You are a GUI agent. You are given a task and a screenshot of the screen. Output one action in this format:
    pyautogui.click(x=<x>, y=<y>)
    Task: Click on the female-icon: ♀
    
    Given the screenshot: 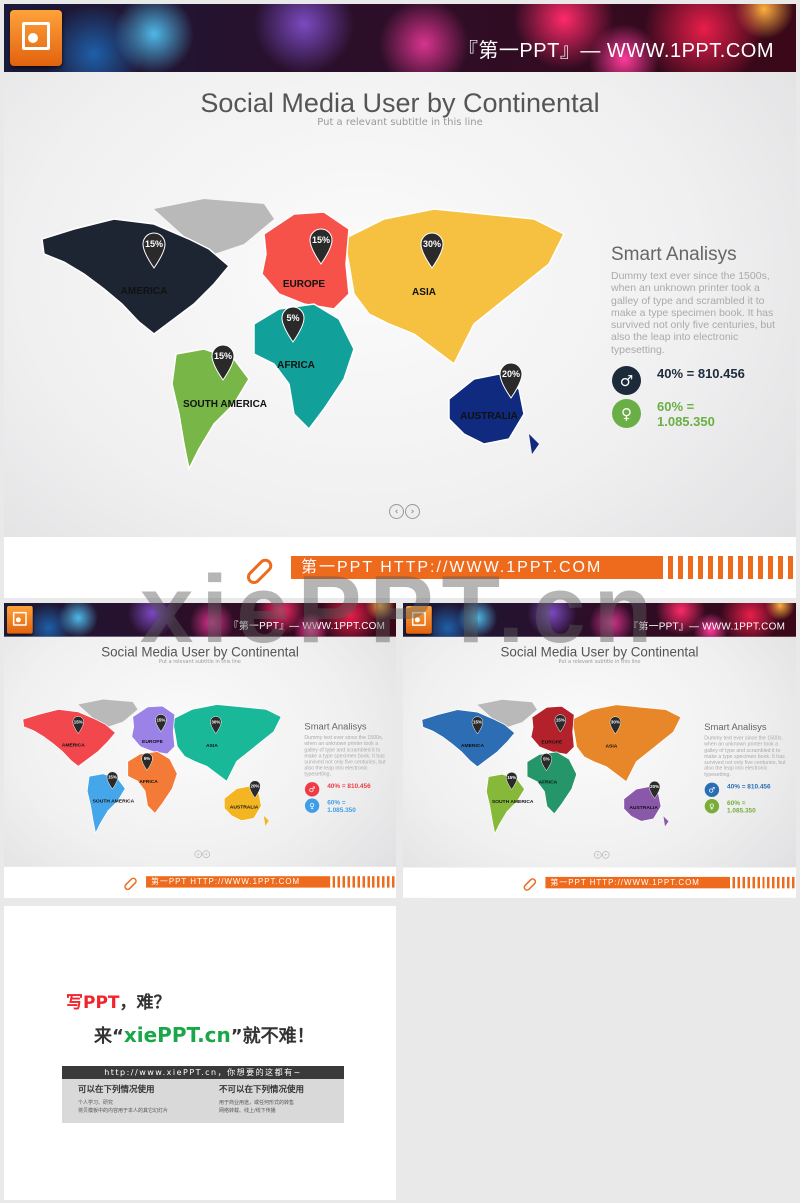 What is the action you would take?
    pyautogui.click(x=626, y=413)
    